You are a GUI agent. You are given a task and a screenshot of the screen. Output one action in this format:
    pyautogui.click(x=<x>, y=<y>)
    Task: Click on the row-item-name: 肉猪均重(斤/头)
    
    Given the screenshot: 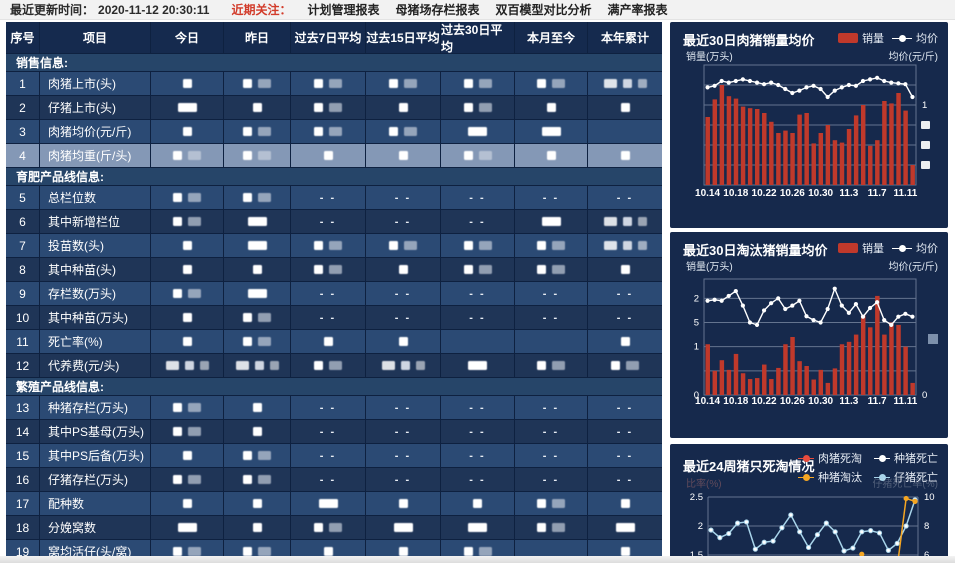 What is the action you would take?
    pyautogui.click(x=95, y=155)
    